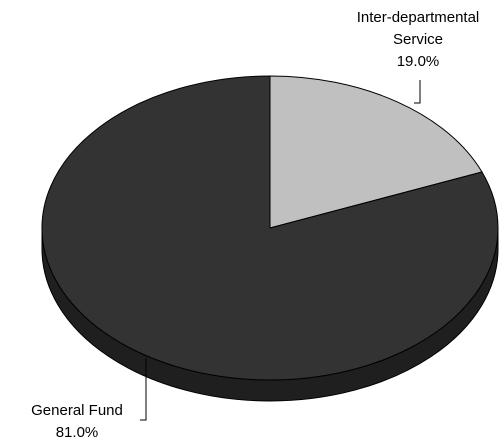  Describe the element at coordinates (418, 17) in the screenshot. I see `slice-label-0-line-0: Inter-departmental` at that location.